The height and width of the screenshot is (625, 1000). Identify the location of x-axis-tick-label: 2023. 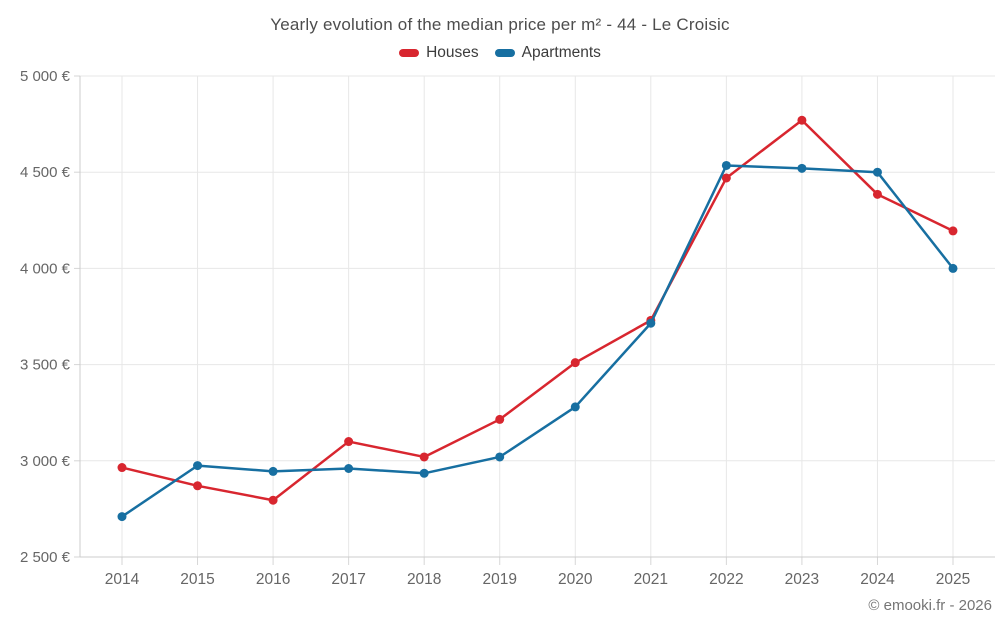
(802, 579).